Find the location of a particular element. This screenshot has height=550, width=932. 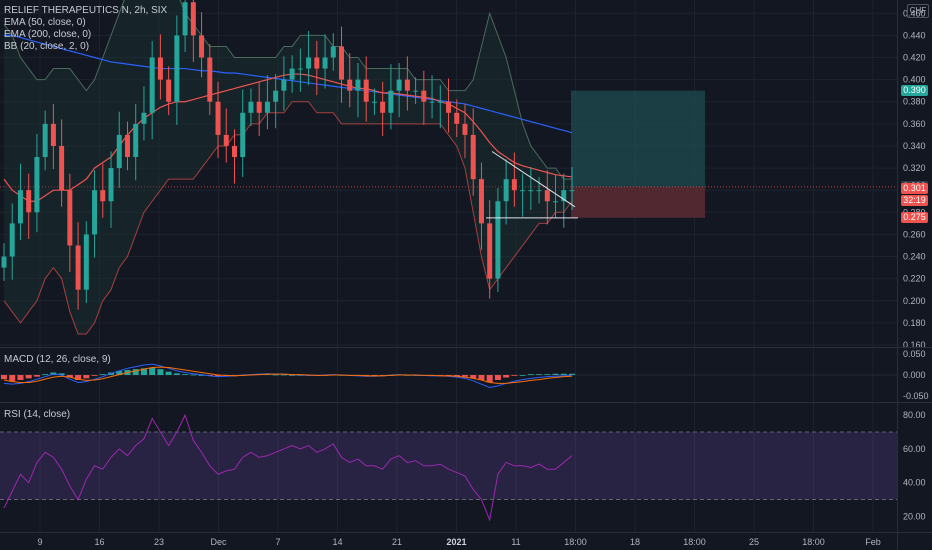

x-tick-label: 11 is located at coordinates (515, 542).